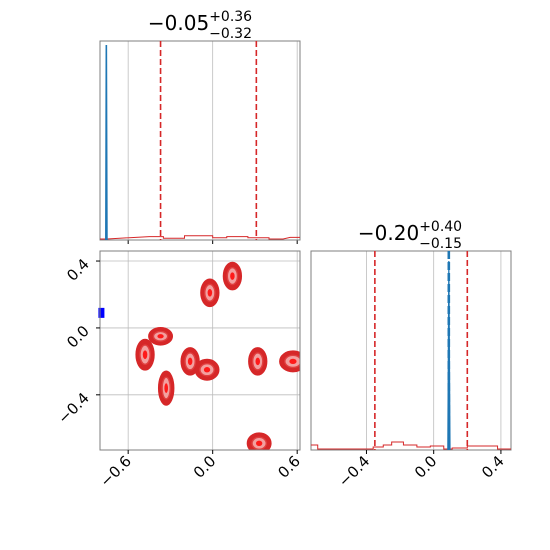  Describe the element at coordinates (106, 142) in the screenshot. I see `marginal-x-trace` at that location.